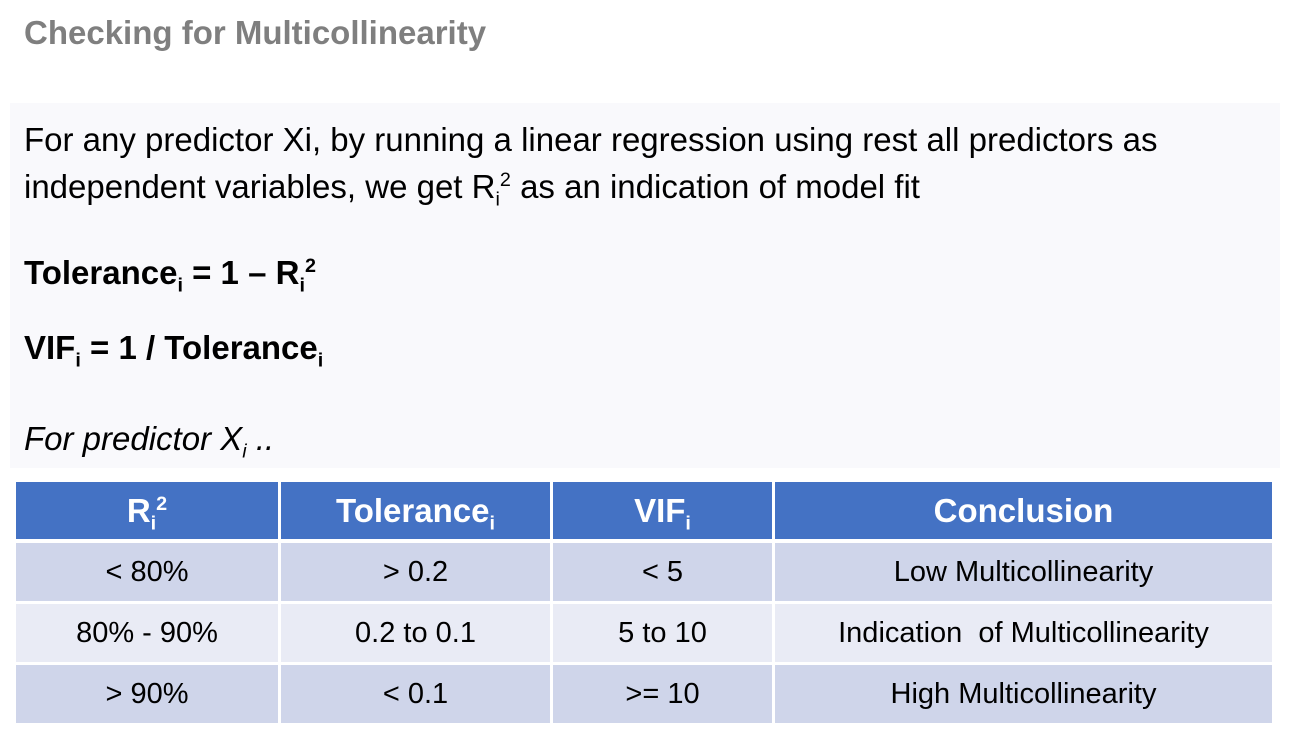 The width and height of the screenshot is (1295, 734). What do you see at coordinates (1022, 694) in the screenshot?
I see `cell-conclusion: High Multicollinearity` at bounding box center [1022, 694].